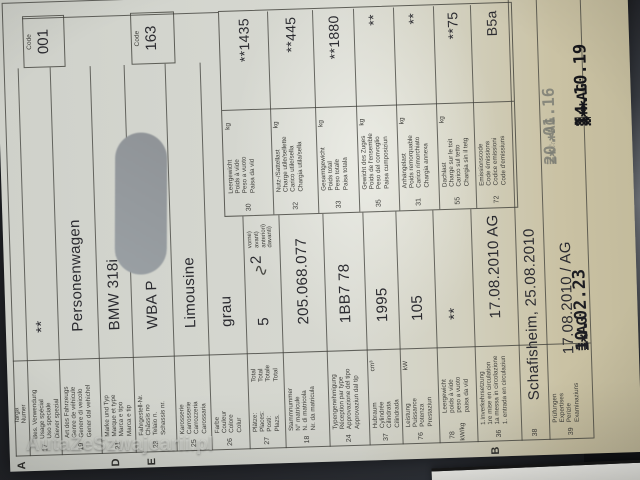 The width and height of the screenshot is (640, 480). I want to click on field-value: 17.08.2010 AG, so click(494, 266).